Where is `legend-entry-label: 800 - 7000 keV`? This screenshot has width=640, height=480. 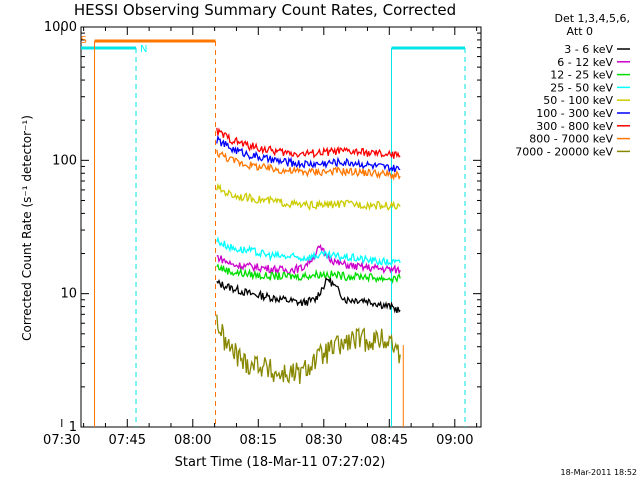
legend-entry-label: 800 - 7000 keV is located at coordinates (571, 139).